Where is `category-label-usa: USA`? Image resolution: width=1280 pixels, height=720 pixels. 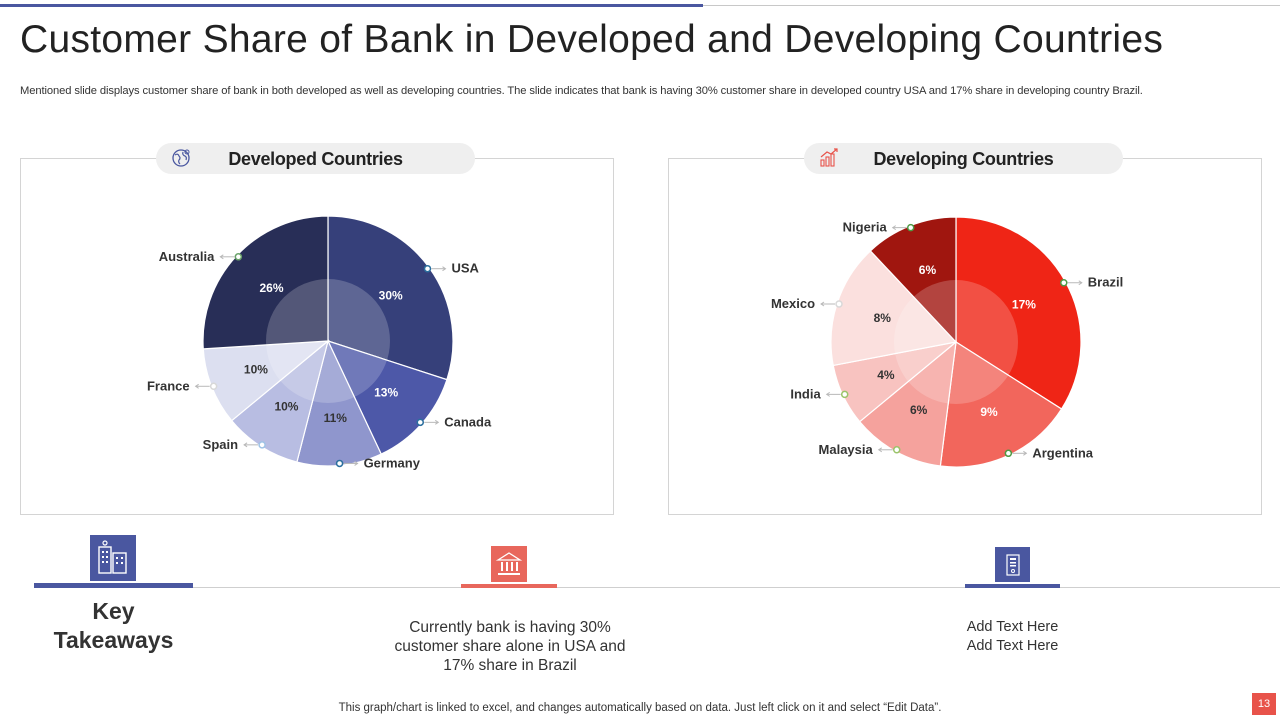
category-label-usa: USA is located at coordinates (466, 268).